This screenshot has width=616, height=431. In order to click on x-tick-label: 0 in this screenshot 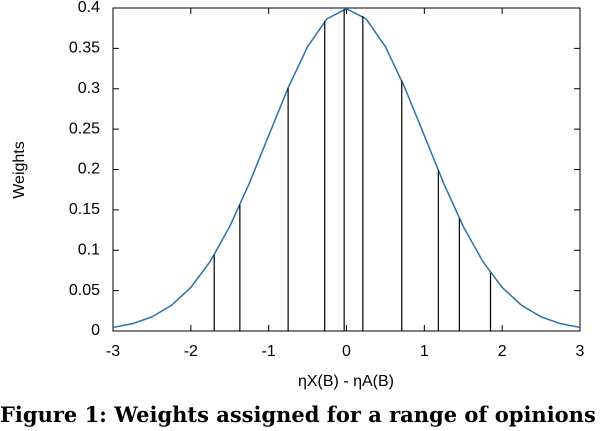, I will do `click(346, 351)`.